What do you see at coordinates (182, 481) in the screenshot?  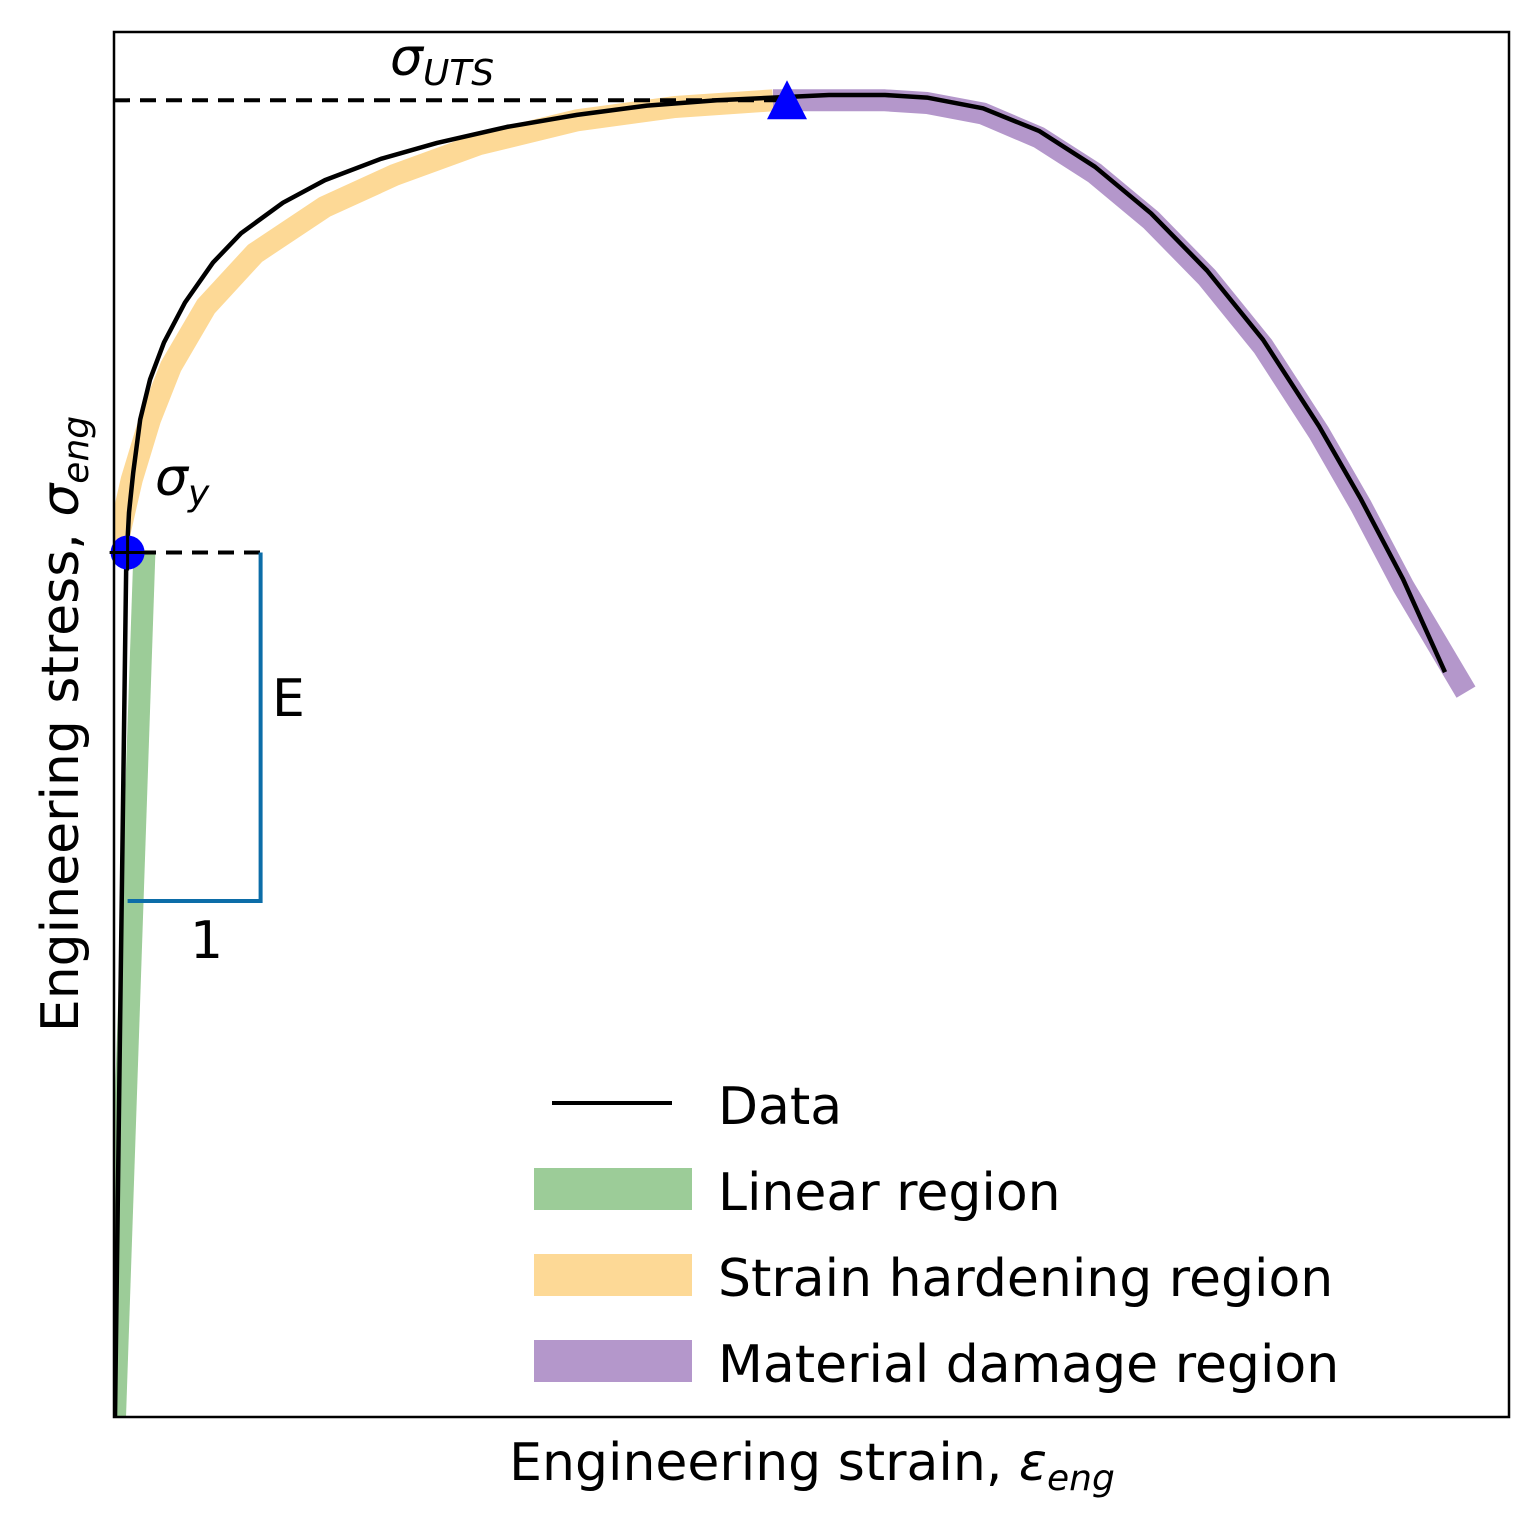 I see `yield-stress-label: σy` at bounding box center [182, 481].